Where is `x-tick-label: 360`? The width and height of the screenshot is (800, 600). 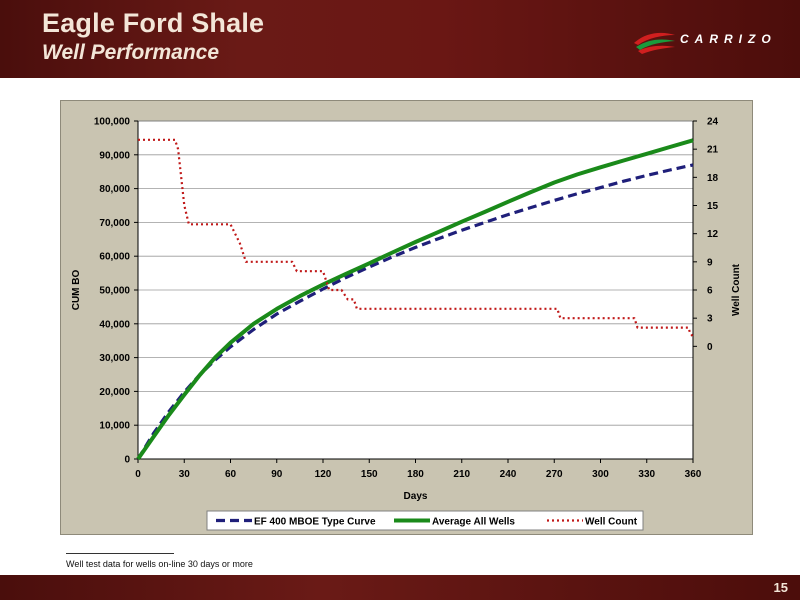
x-tick-label: 360 is located at coordinates (693, 474).